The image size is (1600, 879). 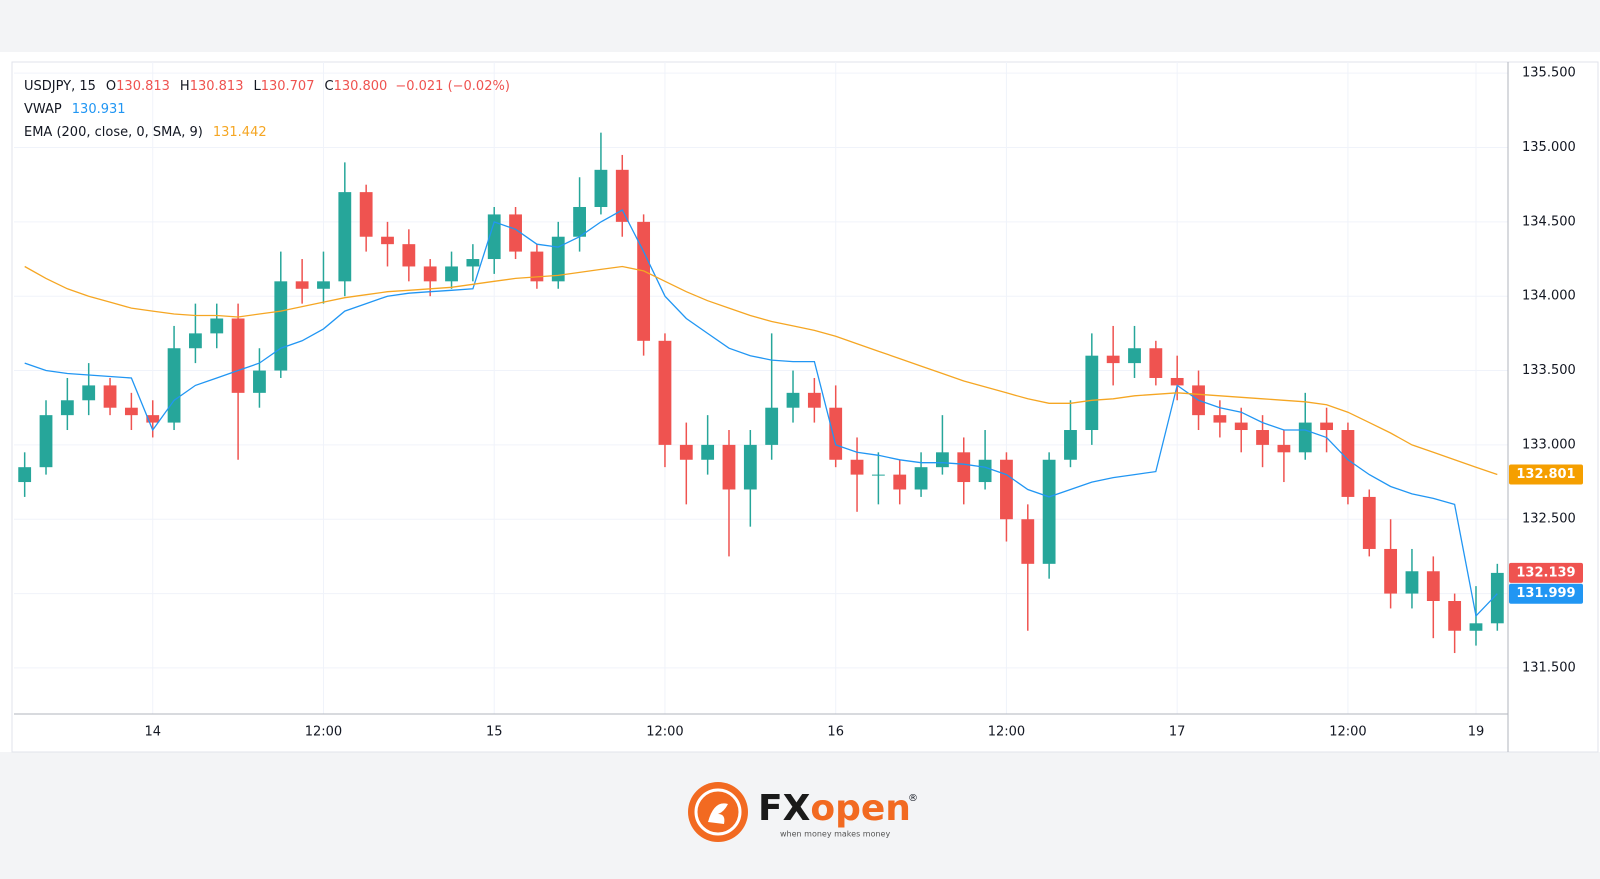 I want to click on x-tick-label: 17, so click(x=1177, y=732).